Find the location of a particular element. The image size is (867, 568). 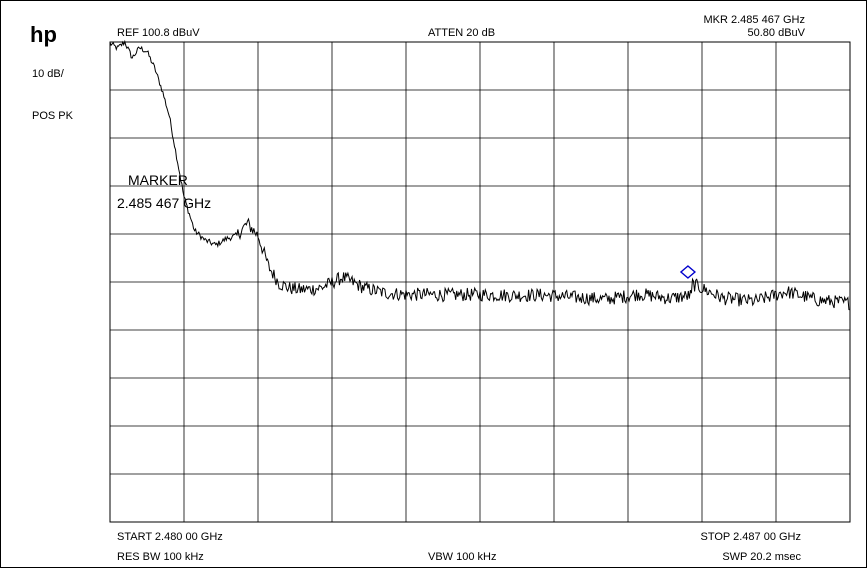

marker-annotation-title: MARKER is located at coordinates (158, 180).